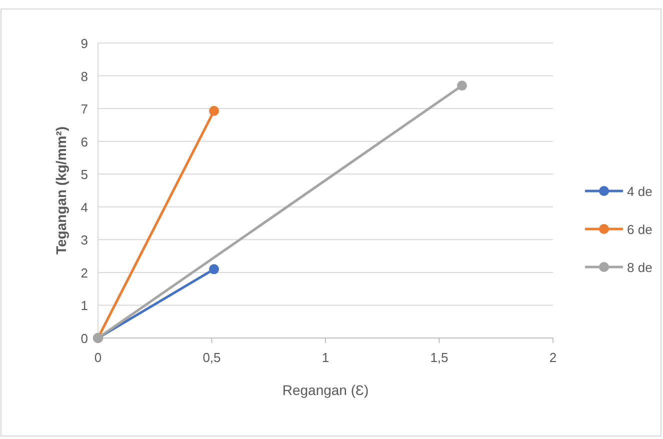 The height and width of the screenshot is (439, 663). I want to click on legend-label: 8 de, so click(639, 267).